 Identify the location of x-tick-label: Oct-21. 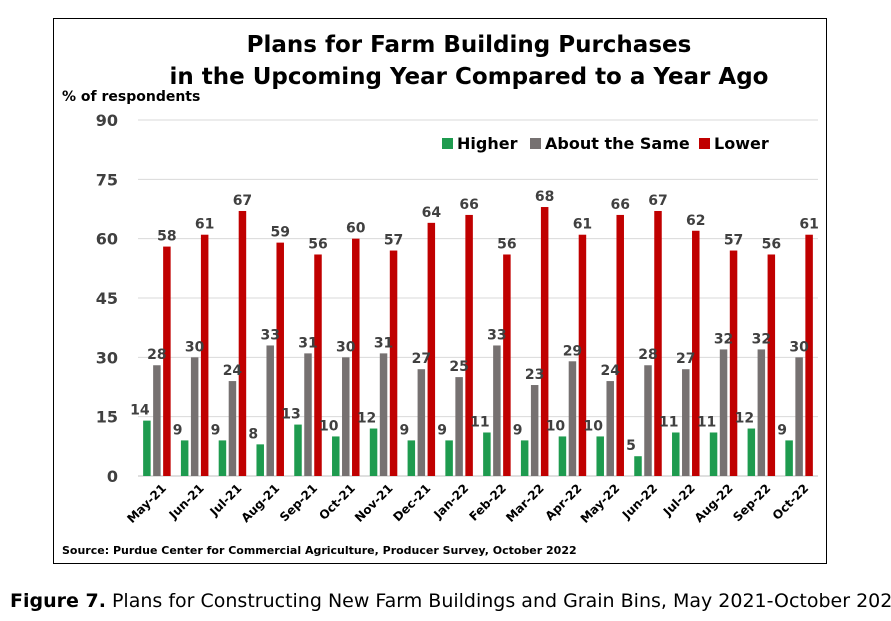
(337, 502).